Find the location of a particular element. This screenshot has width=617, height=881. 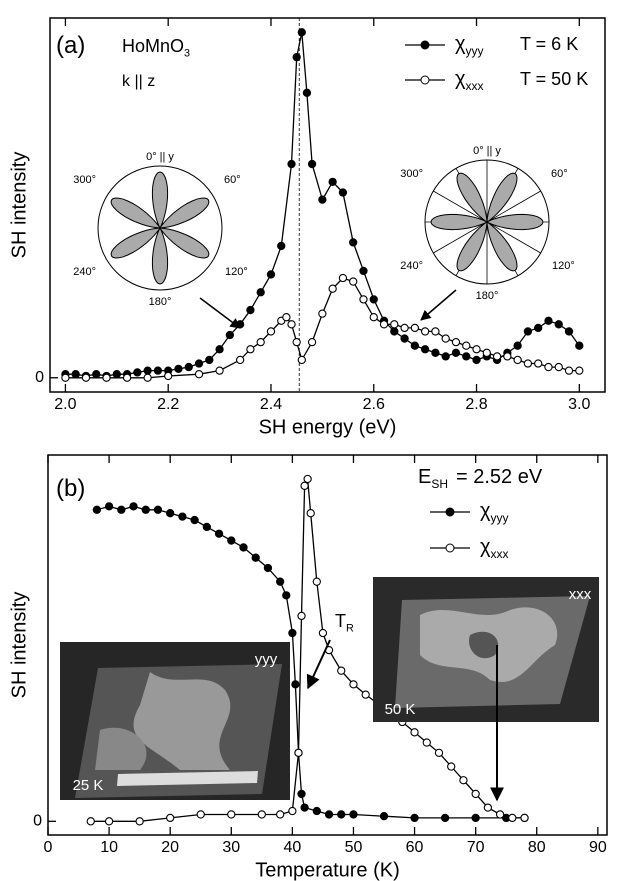

annotation-text: HoMnO is located at coordinates (153, 46).